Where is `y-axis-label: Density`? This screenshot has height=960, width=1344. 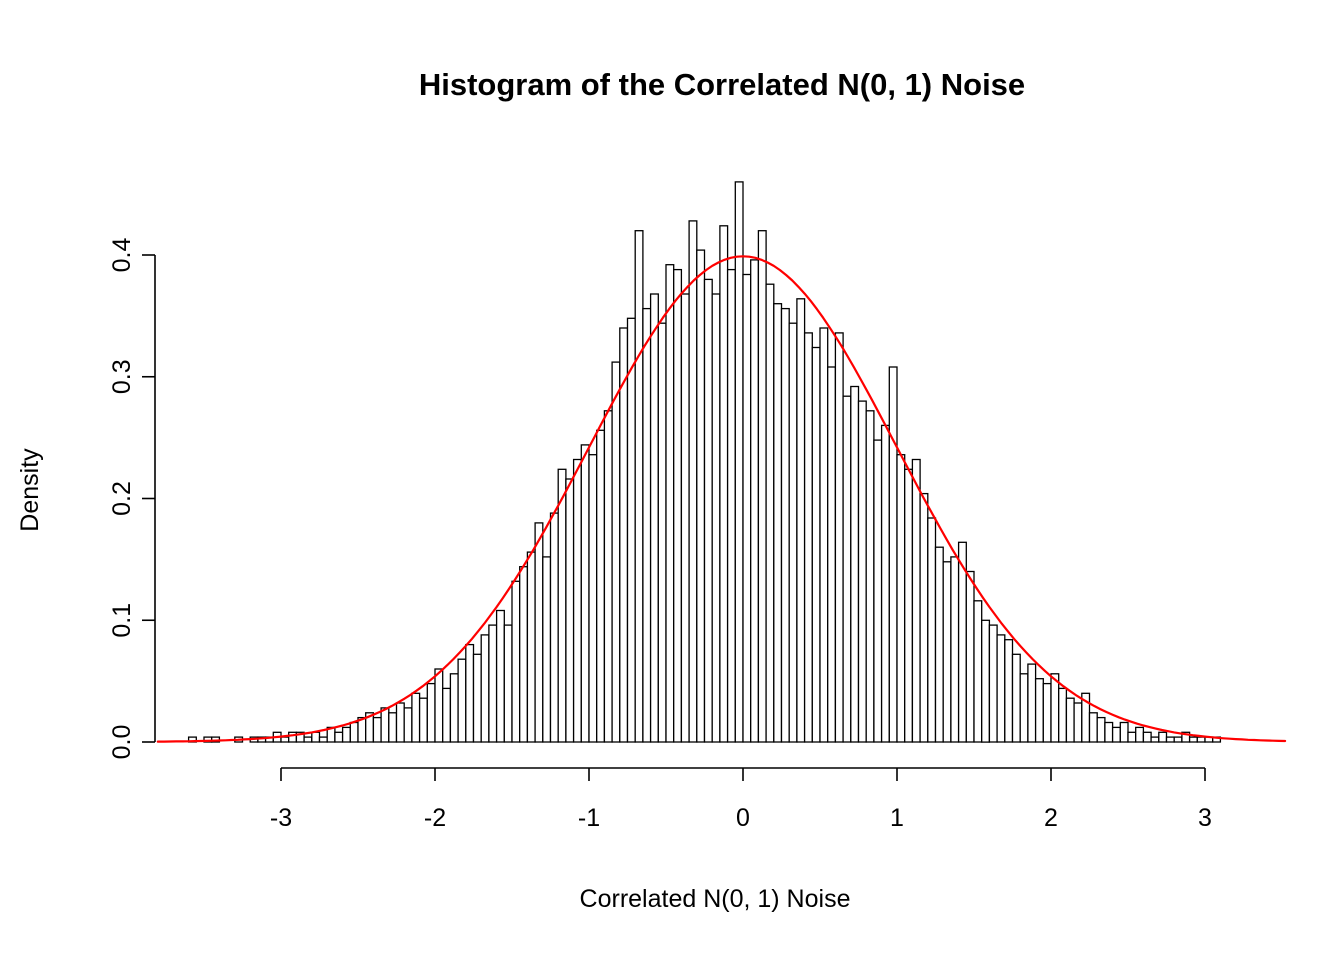
y-axis-label: Density is located at coordinates (30, 490).